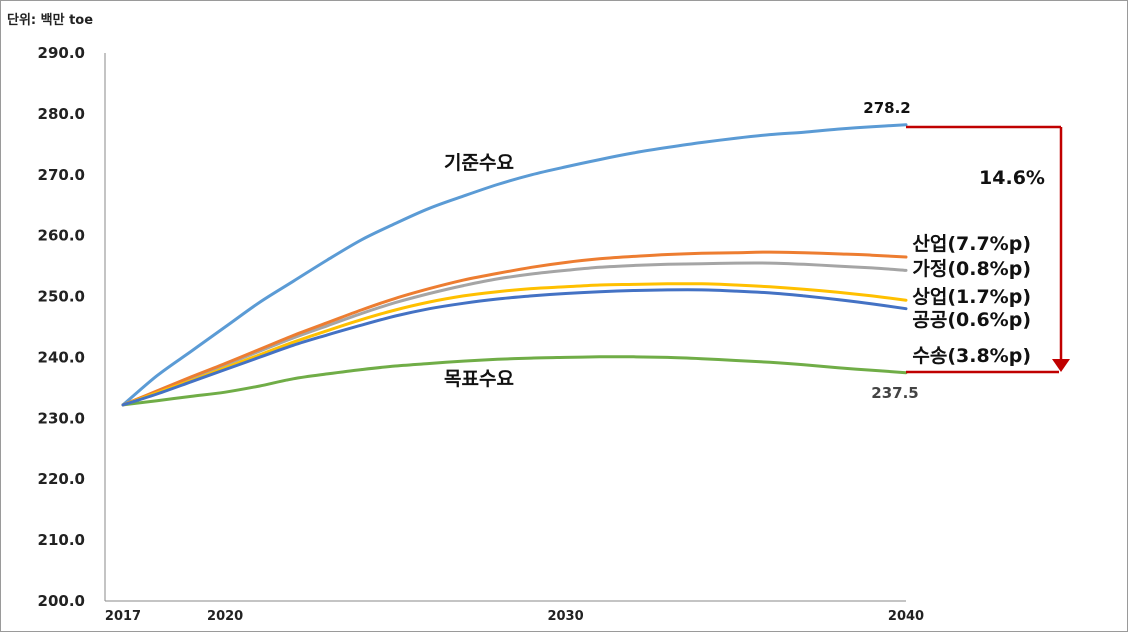 This screenshot has height=633, width=1128. Describe the element at coordinates (971, 320) in the screenshot. I see `series-label: 공공(0.6%p)` at that location.